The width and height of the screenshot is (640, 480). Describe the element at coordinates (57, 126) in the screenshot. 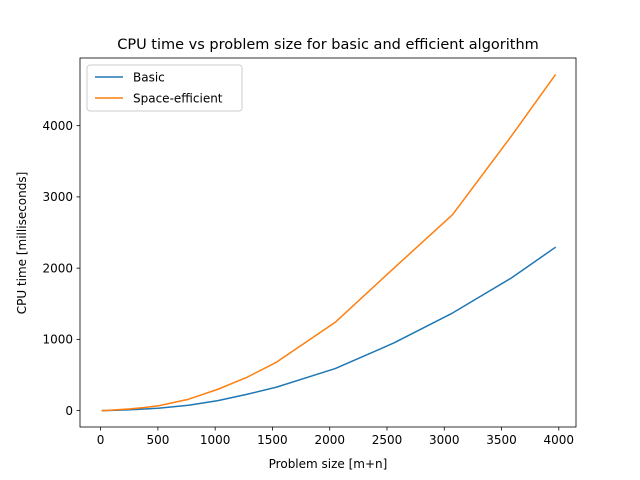

I see `y-tick-label: 4000` at that location.